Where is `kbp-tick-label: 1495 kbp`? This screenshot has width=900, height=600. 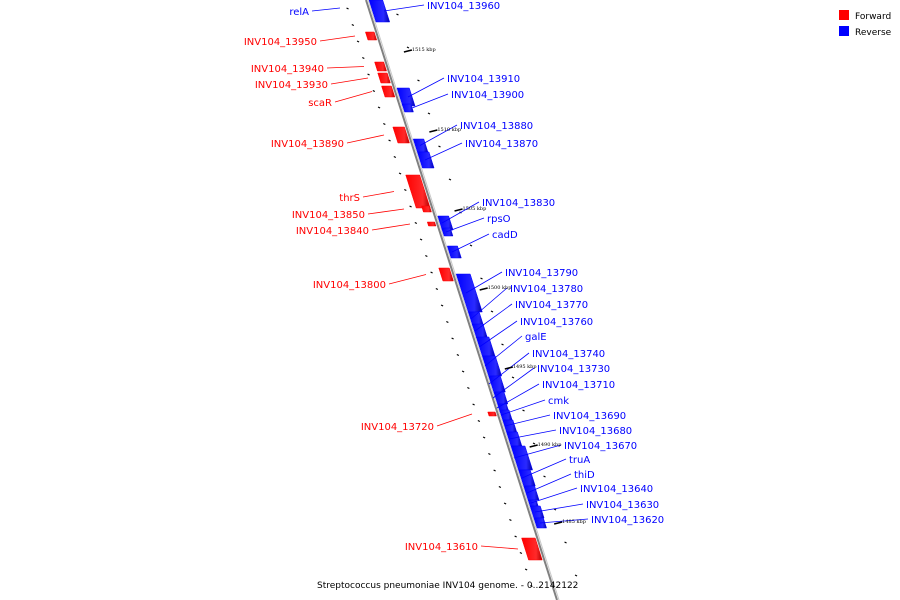
kbp-tick-label: 1495 kbp is located at coordinates (525, 367).